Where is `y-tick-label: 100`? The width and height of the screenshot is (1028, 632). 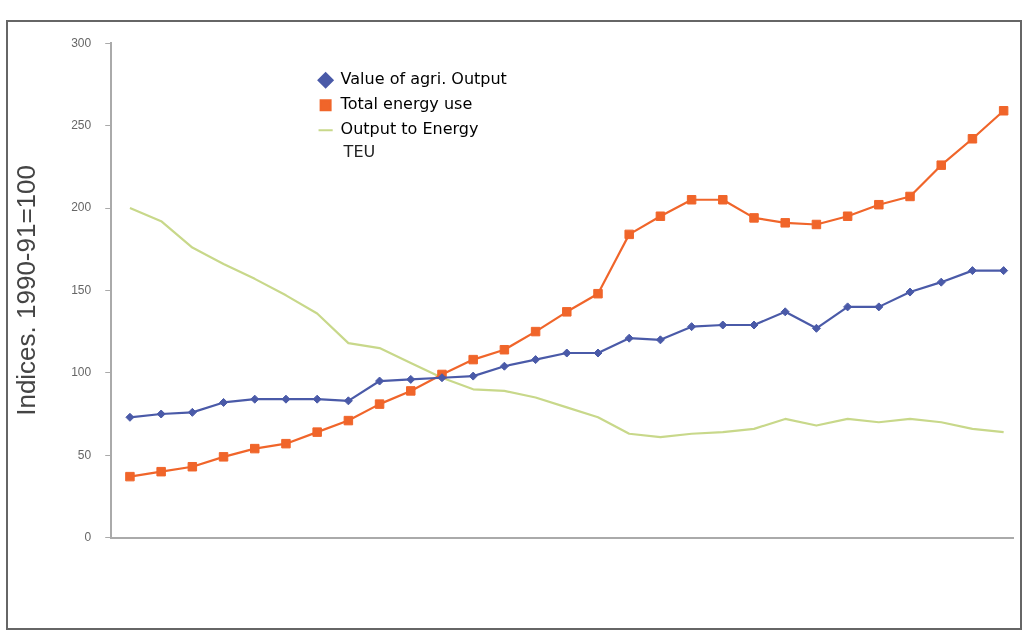
y-tick-label: 100 is located at coordinates (81, 372).